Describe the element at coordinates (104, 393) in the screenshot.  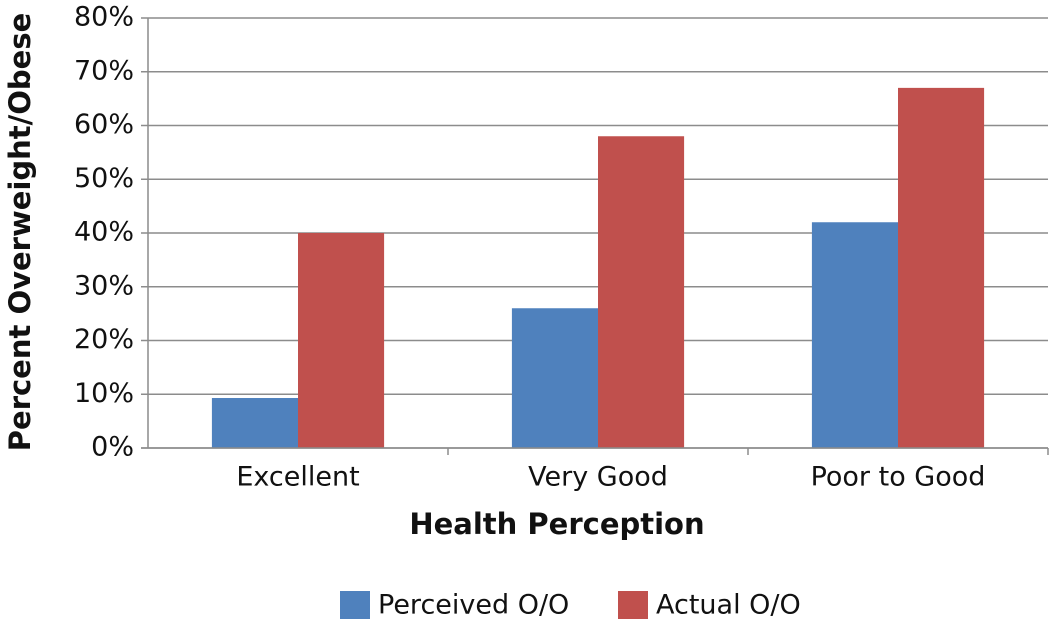
I see `y-tick-label: 10%` at that location.